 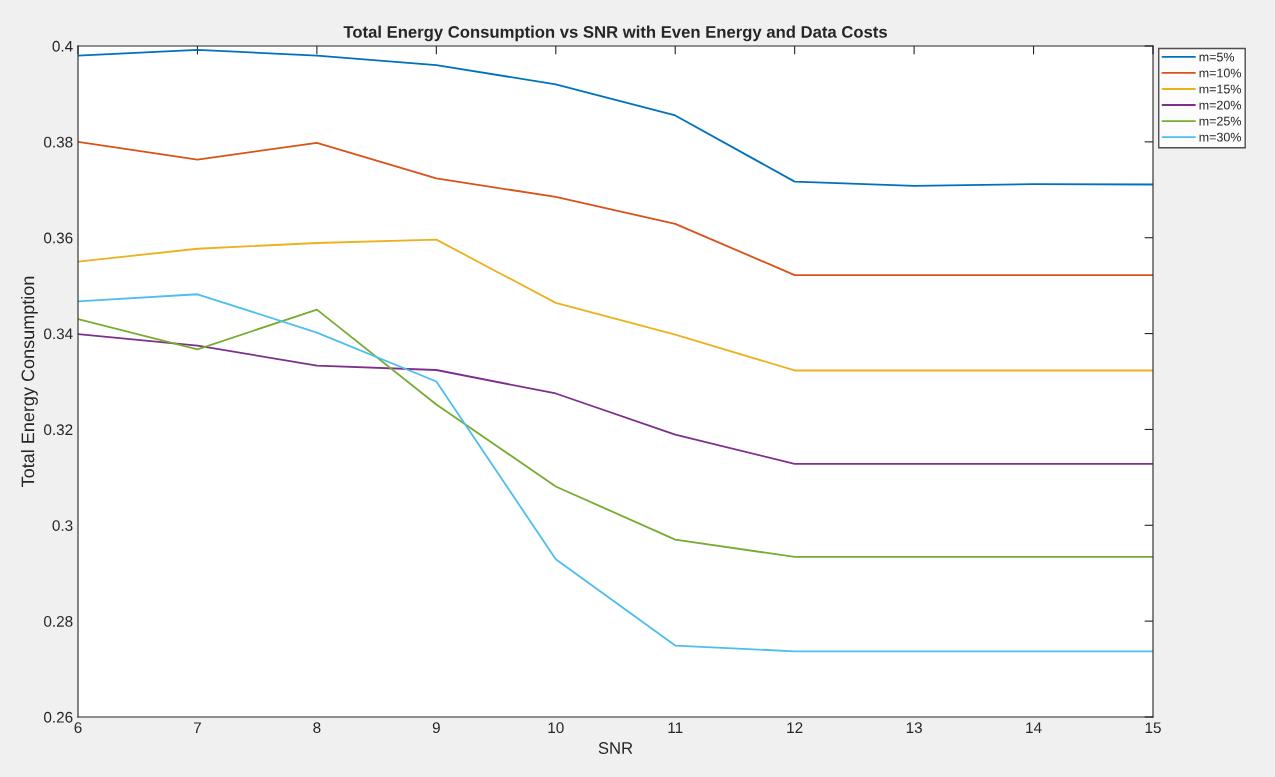 What do you see at coordinates (58, 334) in the screenshot?
I see `y-tick-label: 0.34` at bounding box center [58, 334].